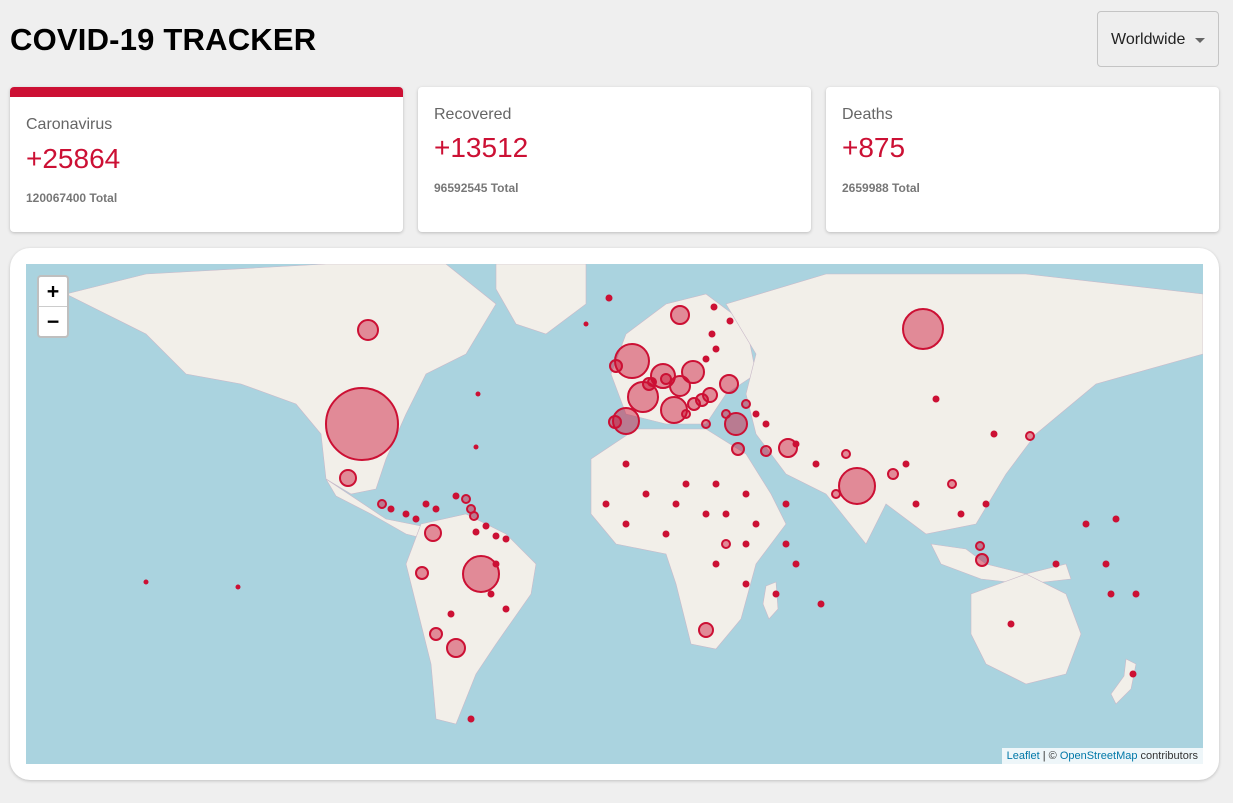 The image size is (1233, 803). What do you see at coordinates (206, 159) in the screenshot?
I see `cases-card: Caronavirus +25864 120067400 Total` at bounding box center [206, 159].